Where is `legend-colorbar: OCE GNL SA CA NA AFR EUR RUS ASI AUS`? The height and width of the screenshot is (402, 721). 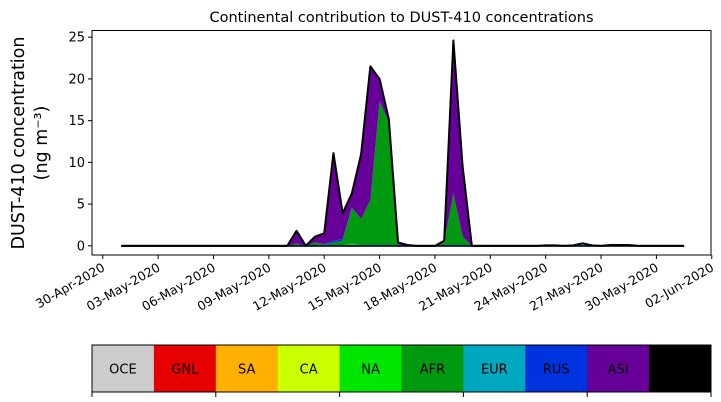 legend-colorbar: OCE GNL SA CA NA AFR EUR RUS ASI AUS is located at coordinates (401, 370).